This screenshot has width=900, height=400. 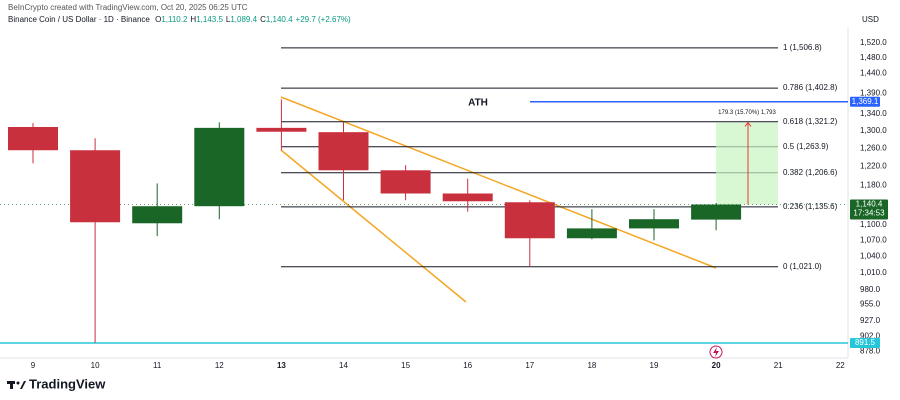 I want to click on x-tick-label: 21, so click(x=778, y=365).